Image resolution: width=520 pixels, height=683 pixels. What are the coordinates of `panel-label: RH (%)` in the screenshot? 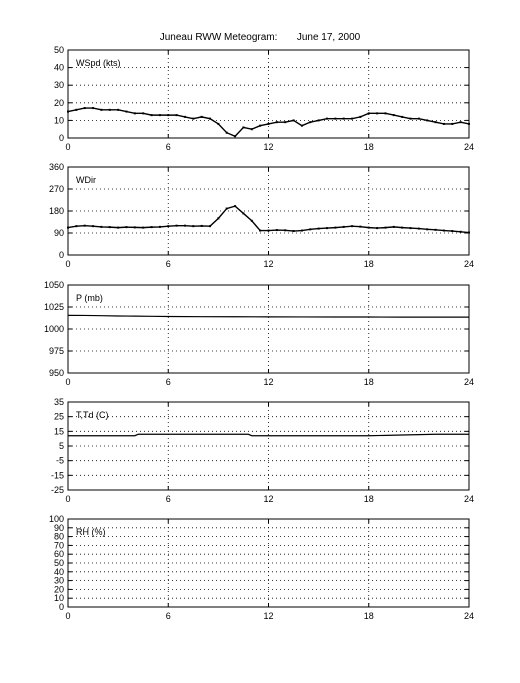 It's located at (91, 532).